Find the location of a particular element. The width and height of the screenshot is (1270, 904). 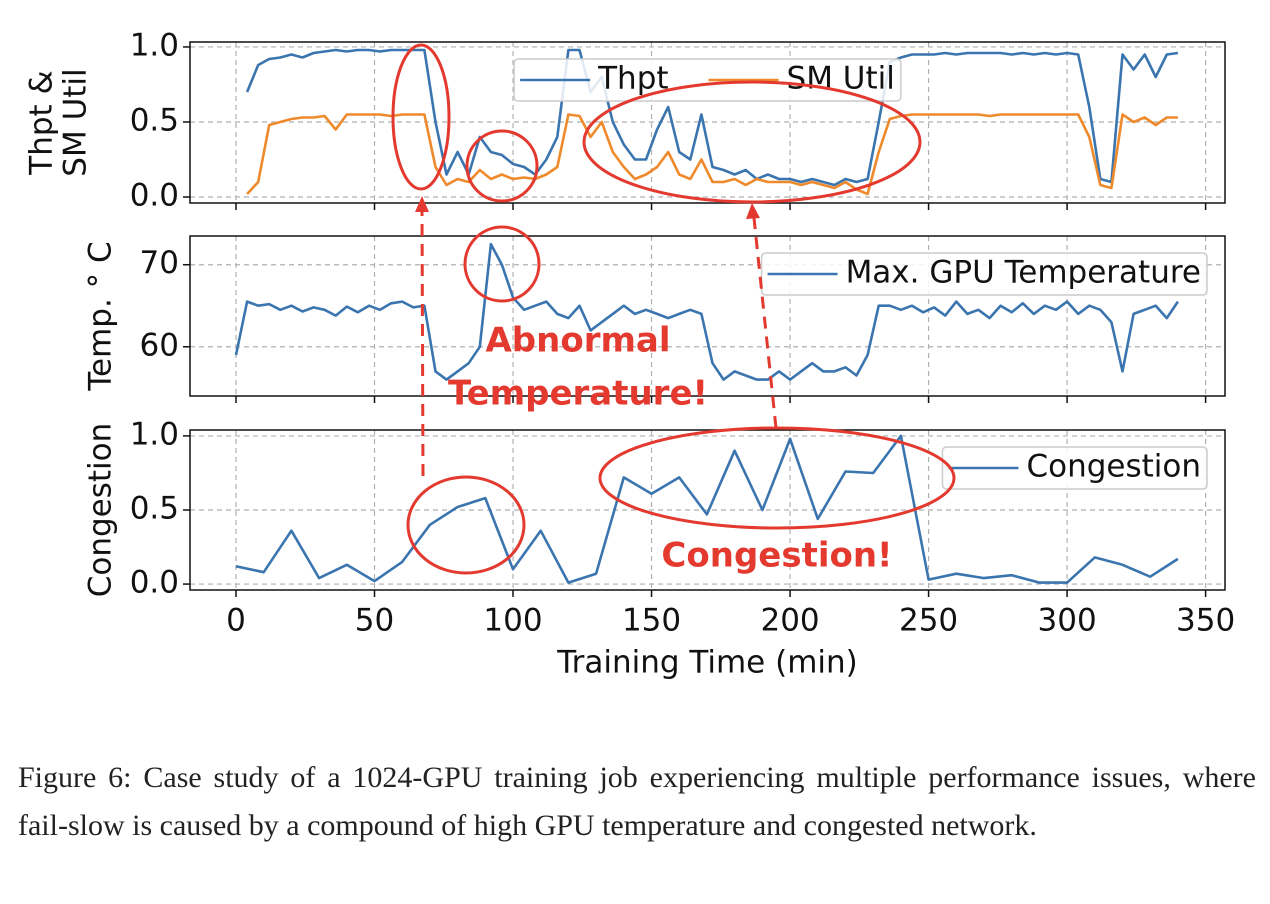

y-axis-label: SM Util is located at coordinates (76, 122).